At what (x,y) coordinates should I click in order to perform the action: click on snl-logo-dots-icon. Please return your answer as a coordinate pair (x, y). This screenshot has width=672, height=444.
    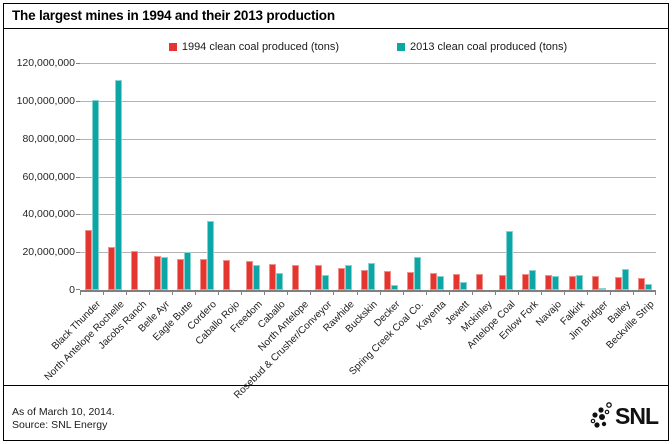
    Looking at the image, I should click on (601, 415).